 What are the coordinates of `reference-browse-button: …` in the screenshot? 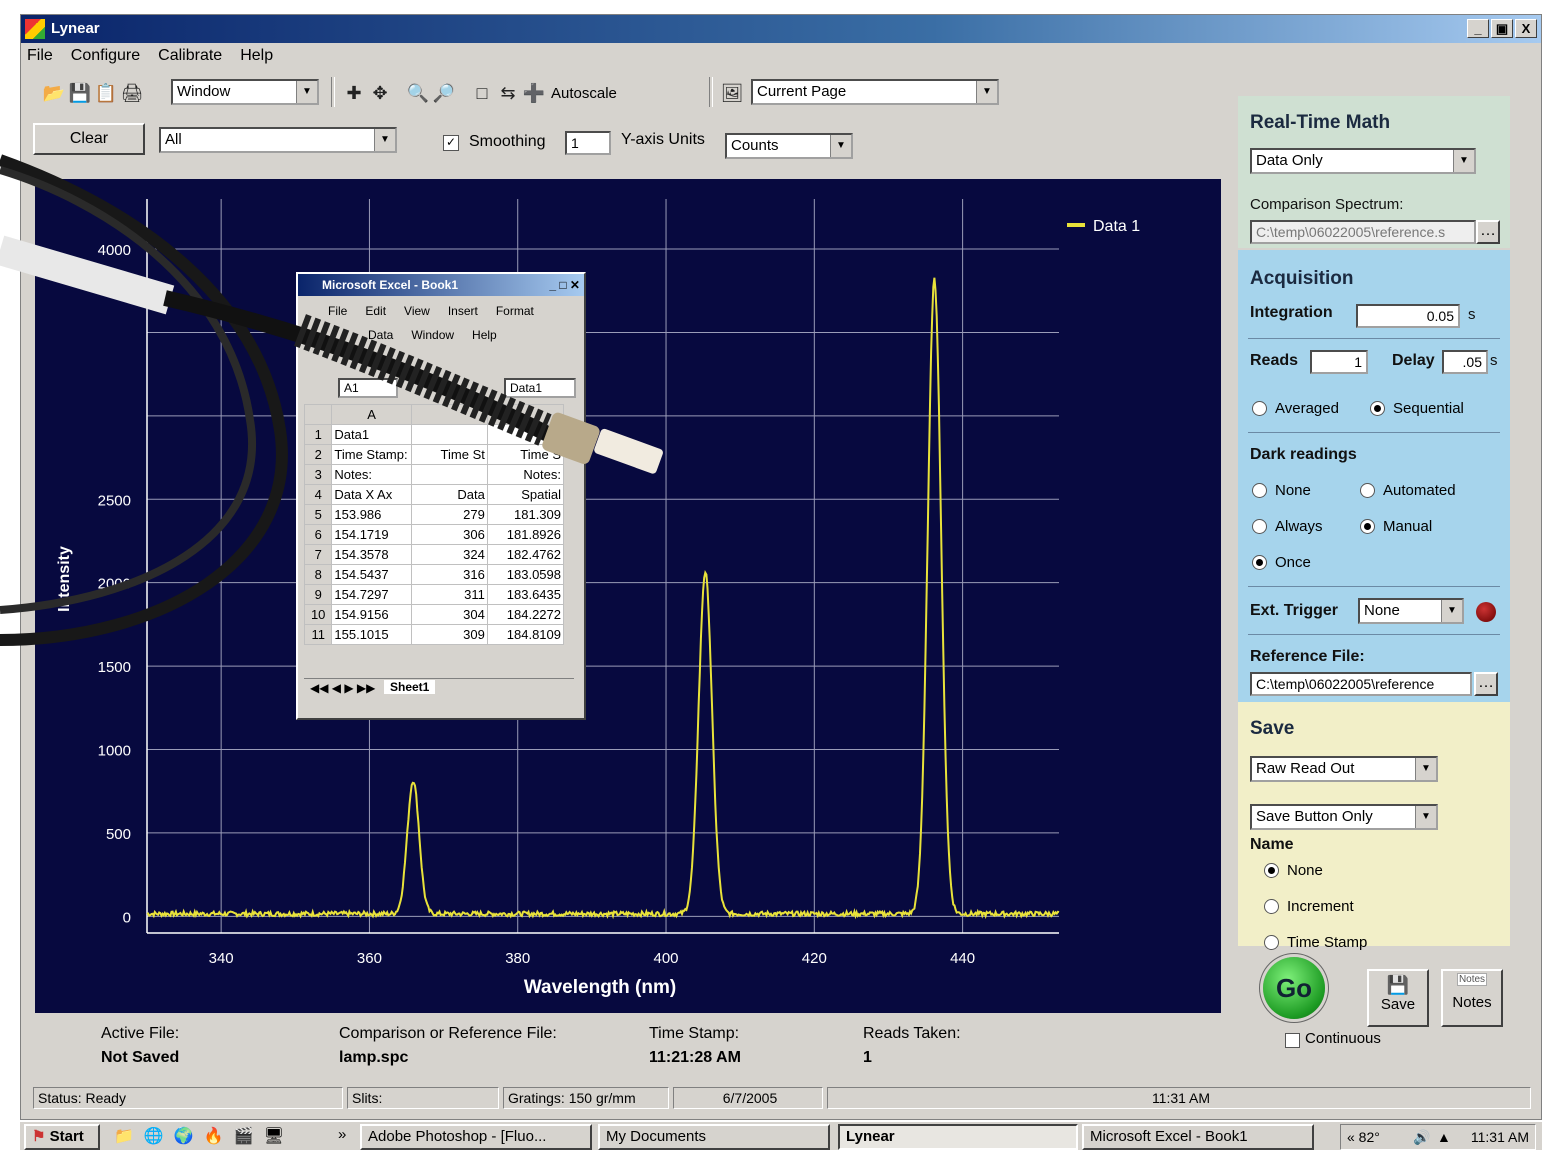 It's located at (1486, 684).